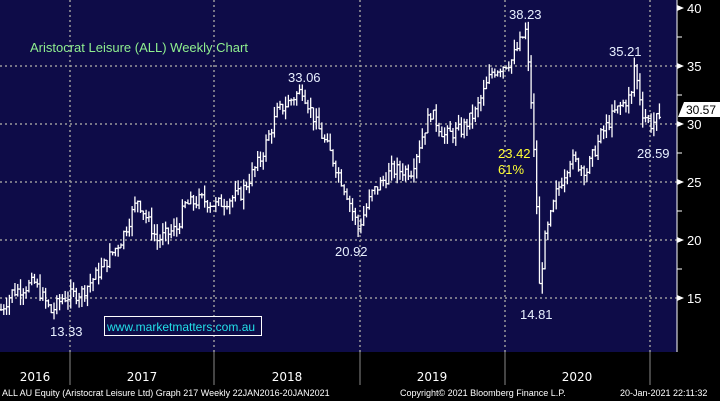 This screenshot has height=401, width=720. I want to click on watermark-box, so click(183, 326).